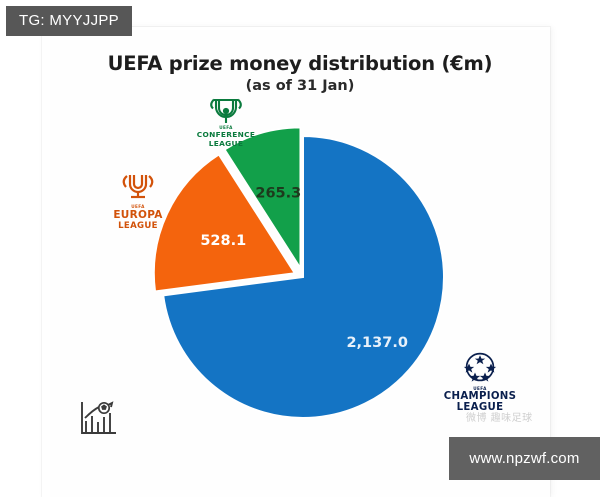  I want to click on logo-conference-league: UEFA CONFERENCE LEAGUE, so click(226, 122).